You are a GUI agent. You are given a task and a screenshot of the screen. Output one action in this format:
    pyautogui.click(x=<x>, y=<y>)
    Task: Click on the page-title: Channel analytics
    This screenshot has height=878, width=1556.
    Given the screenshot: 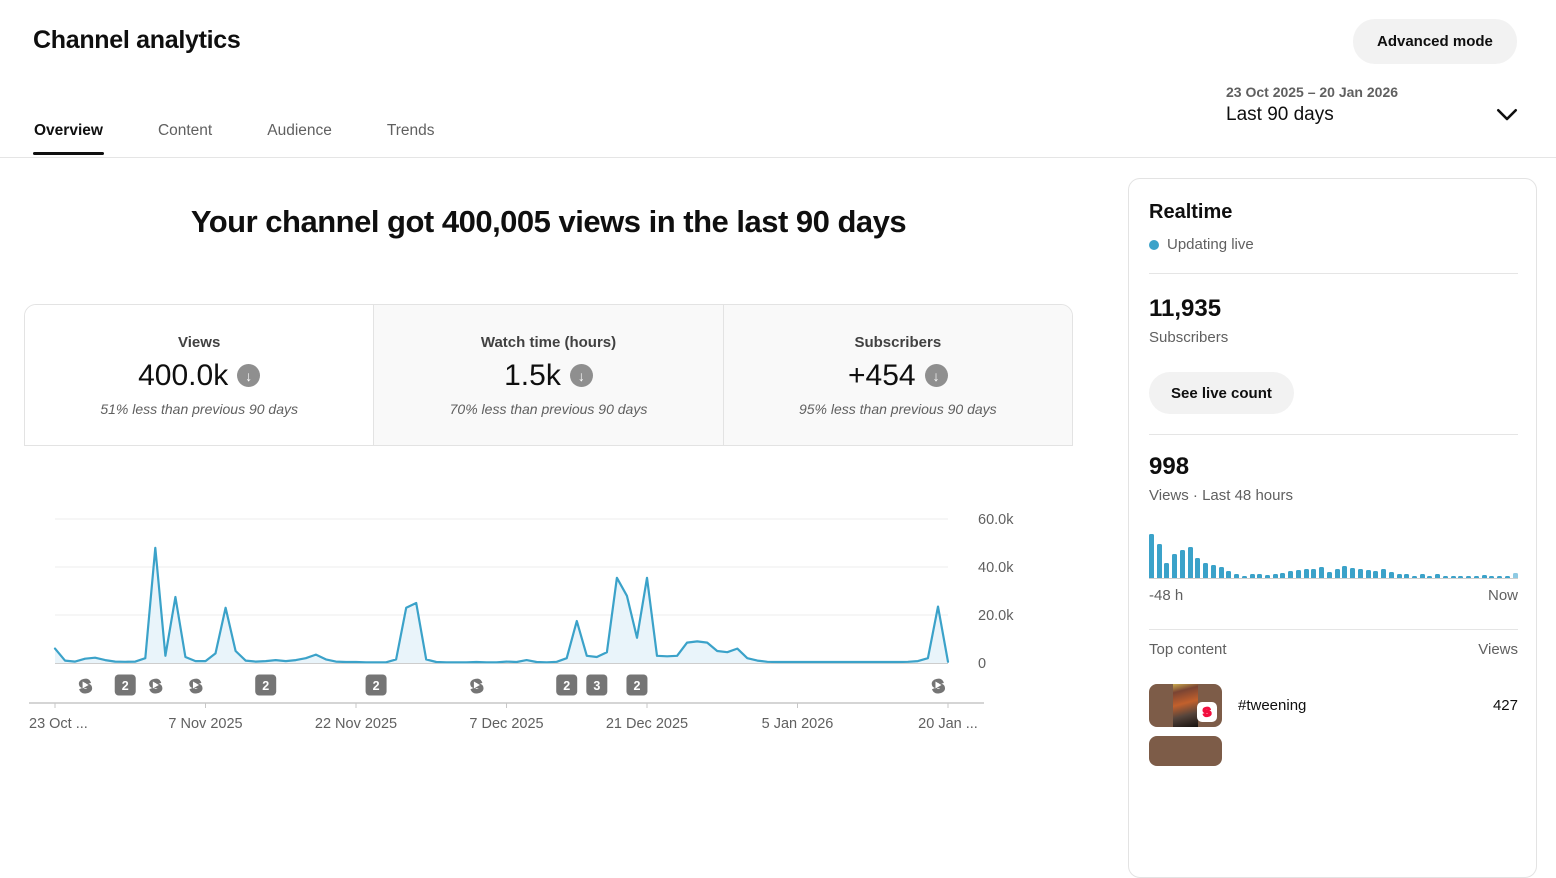 What is the action you would take?
    pyautogui.click(x=137, y=40)
    